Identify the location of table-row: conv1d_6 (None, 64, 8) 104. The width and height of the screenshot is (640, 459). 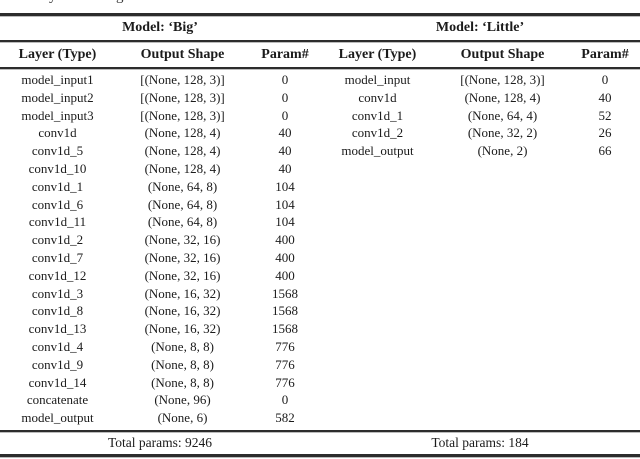
(160, 205).